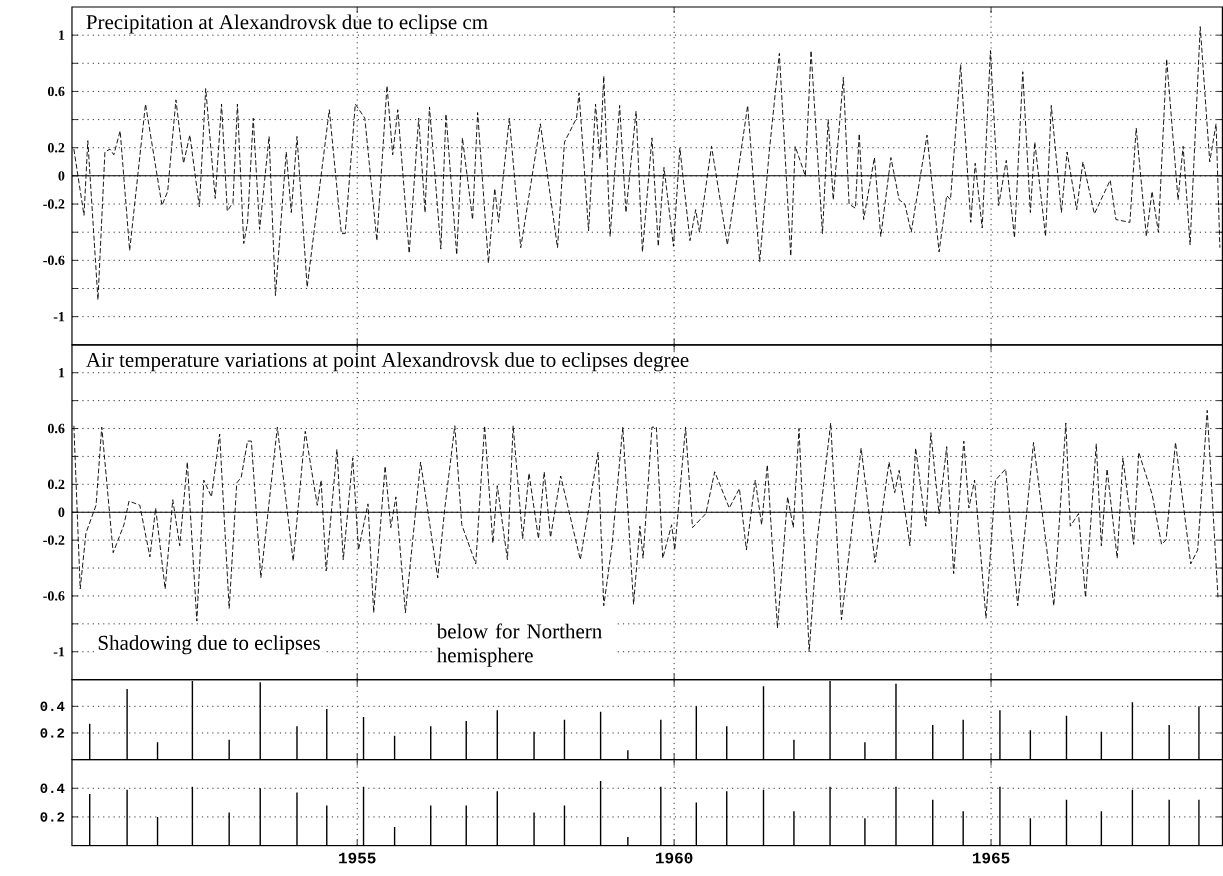 The width and height of the screenshot is (1223, 876). What do you see at coordinates (519, 645) in the screenshot?
I see `annotation: below for Northern hemisphere` at bounding box center [519, 645].